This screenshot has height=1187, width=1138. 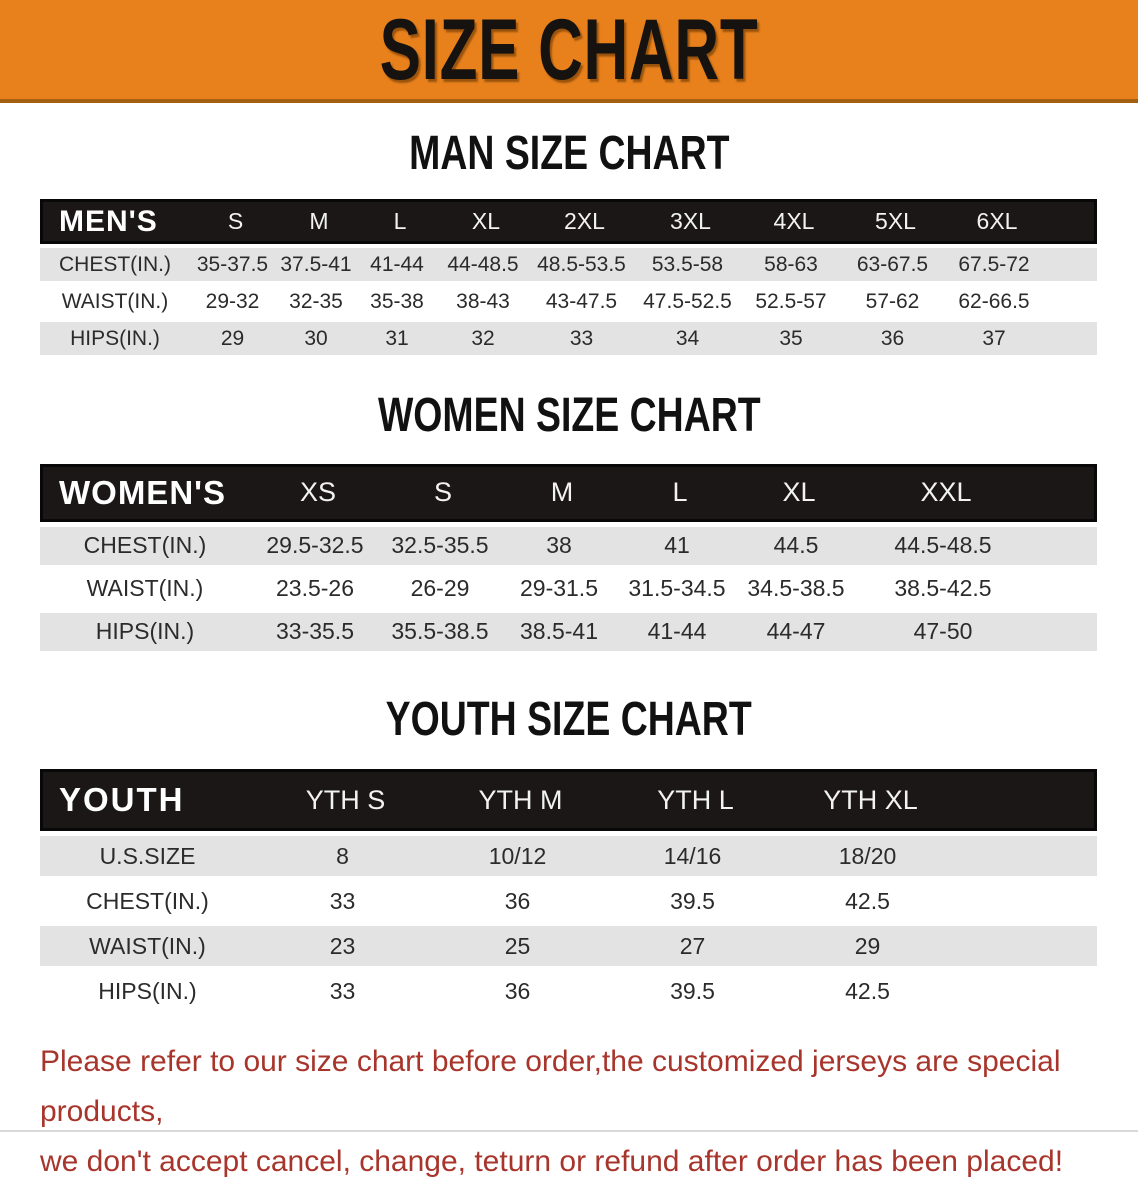 What do you see at coordinates (232, 301) in the screenshot?
I see `cell-value: 29-32` at bounding box center [232, 301].